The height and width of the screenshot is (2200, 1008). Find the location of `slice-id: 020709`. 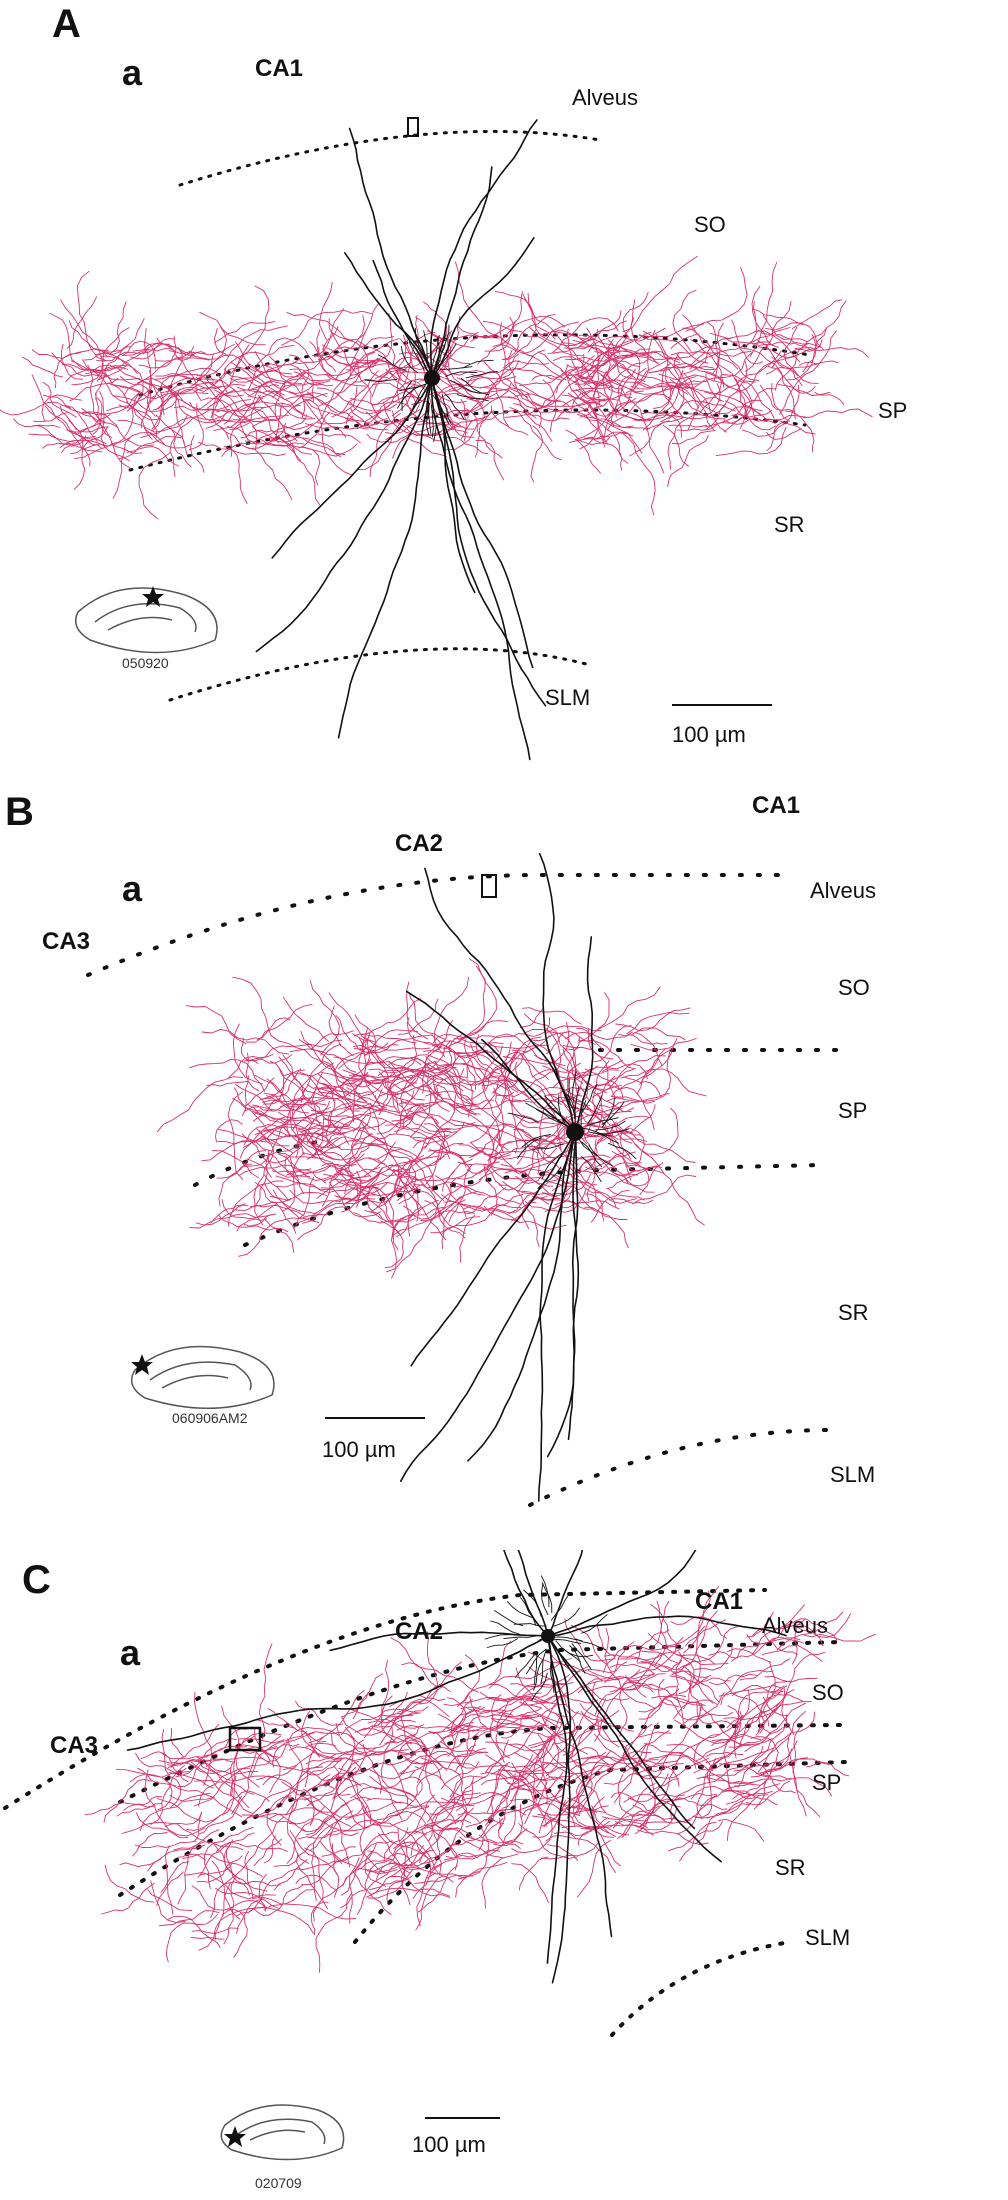

slice-id: 020709 is located at coordinates (278, 2183).